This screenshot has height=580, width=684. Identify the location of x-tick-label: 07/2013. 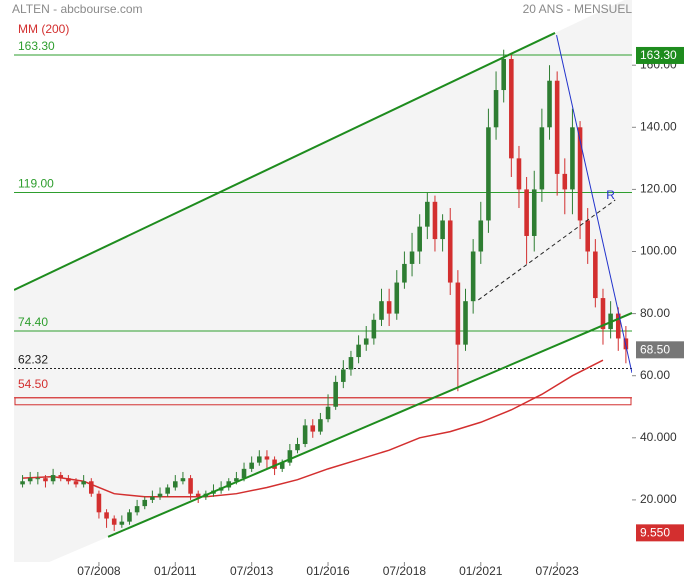
(252, 571).